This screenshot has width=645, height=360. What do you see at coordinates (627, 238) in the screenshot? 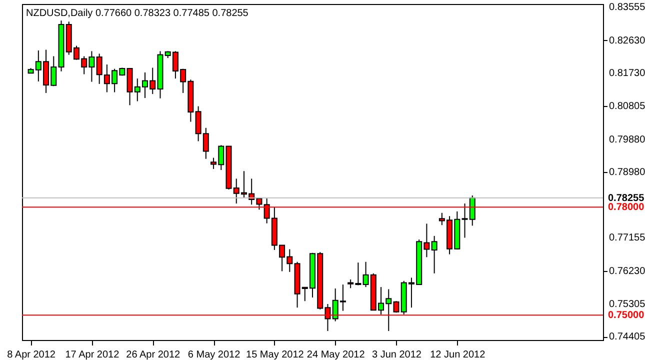
I see `y-tick-label: 0.77155` at bounding box center [627, 238].